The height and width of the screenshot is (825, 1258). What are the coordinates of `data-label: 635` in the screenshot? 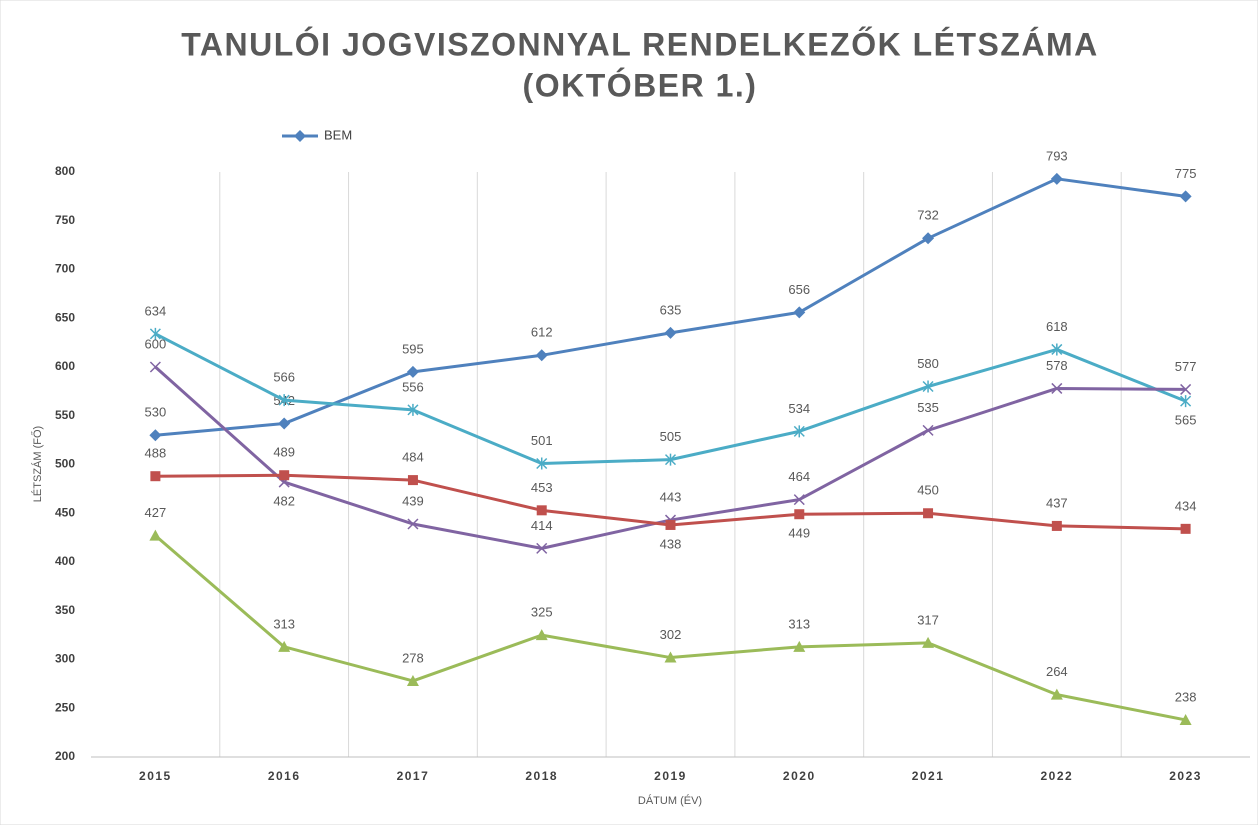 It's located at (671, 309).